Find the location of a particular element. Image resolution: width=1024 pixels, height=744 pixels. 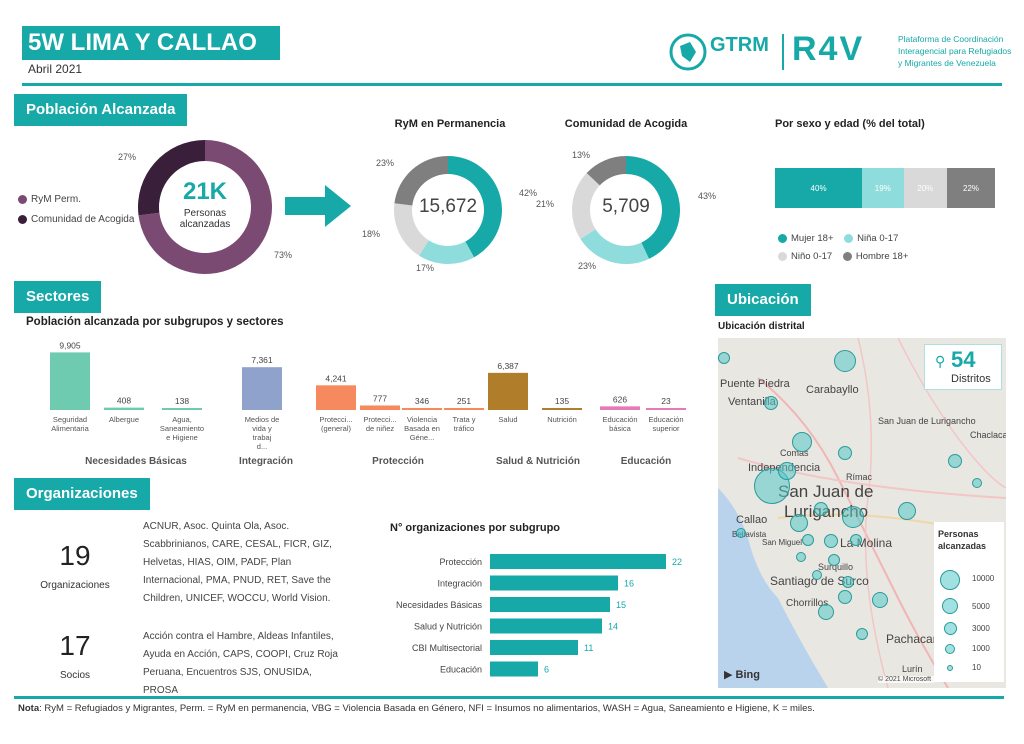

sector-category-label: Salud is located at coordinates (507, 419).